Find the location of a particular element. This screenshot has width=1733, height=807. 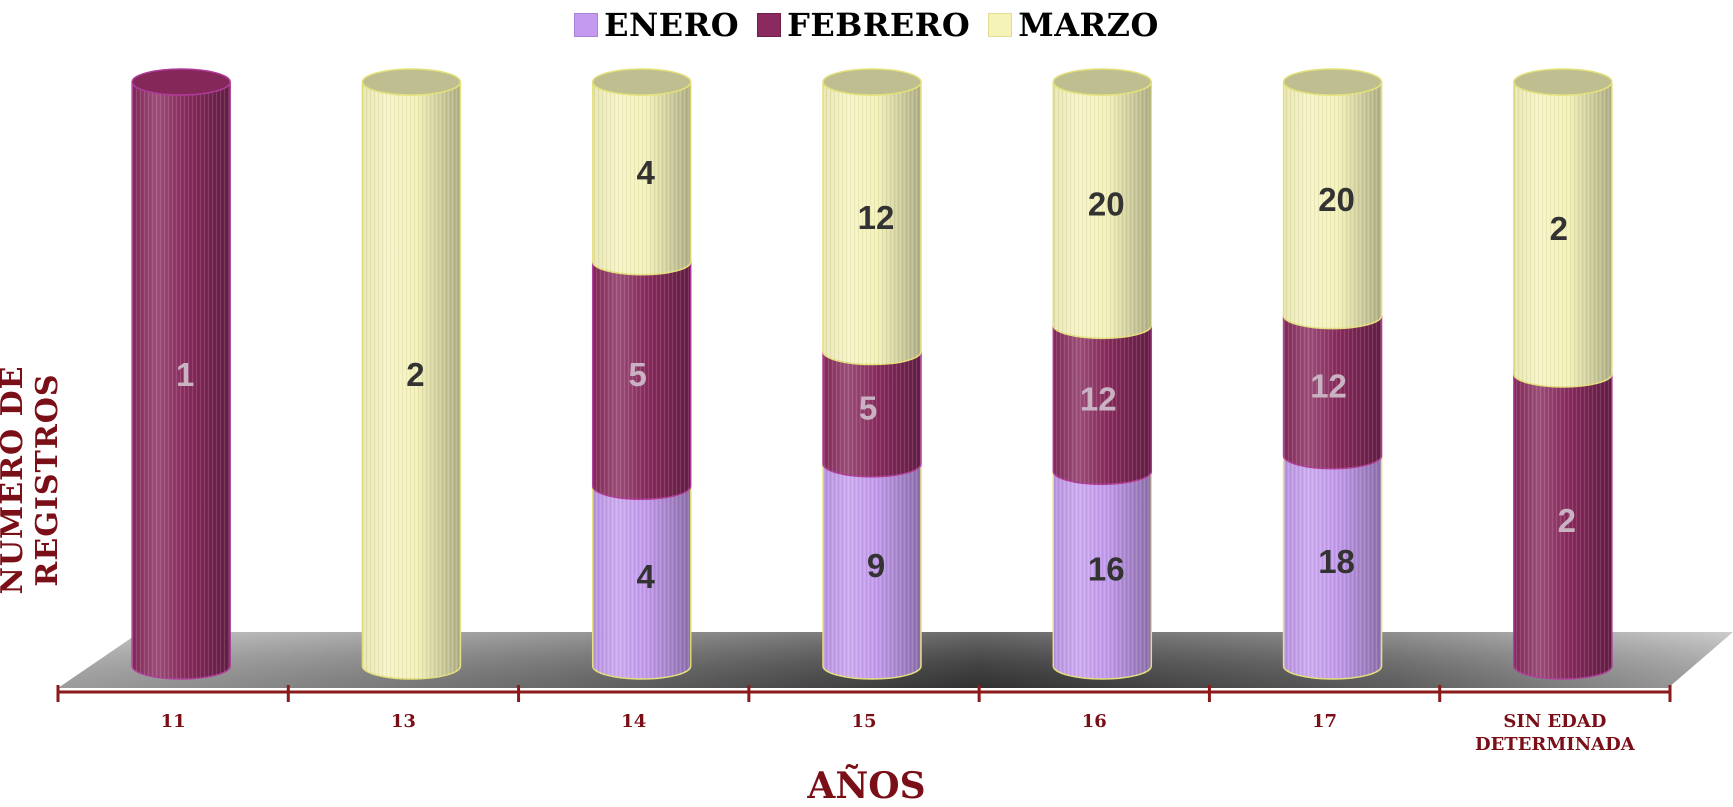

legend-item-febrero: FEBRERO is located at coordinates (863, 25).